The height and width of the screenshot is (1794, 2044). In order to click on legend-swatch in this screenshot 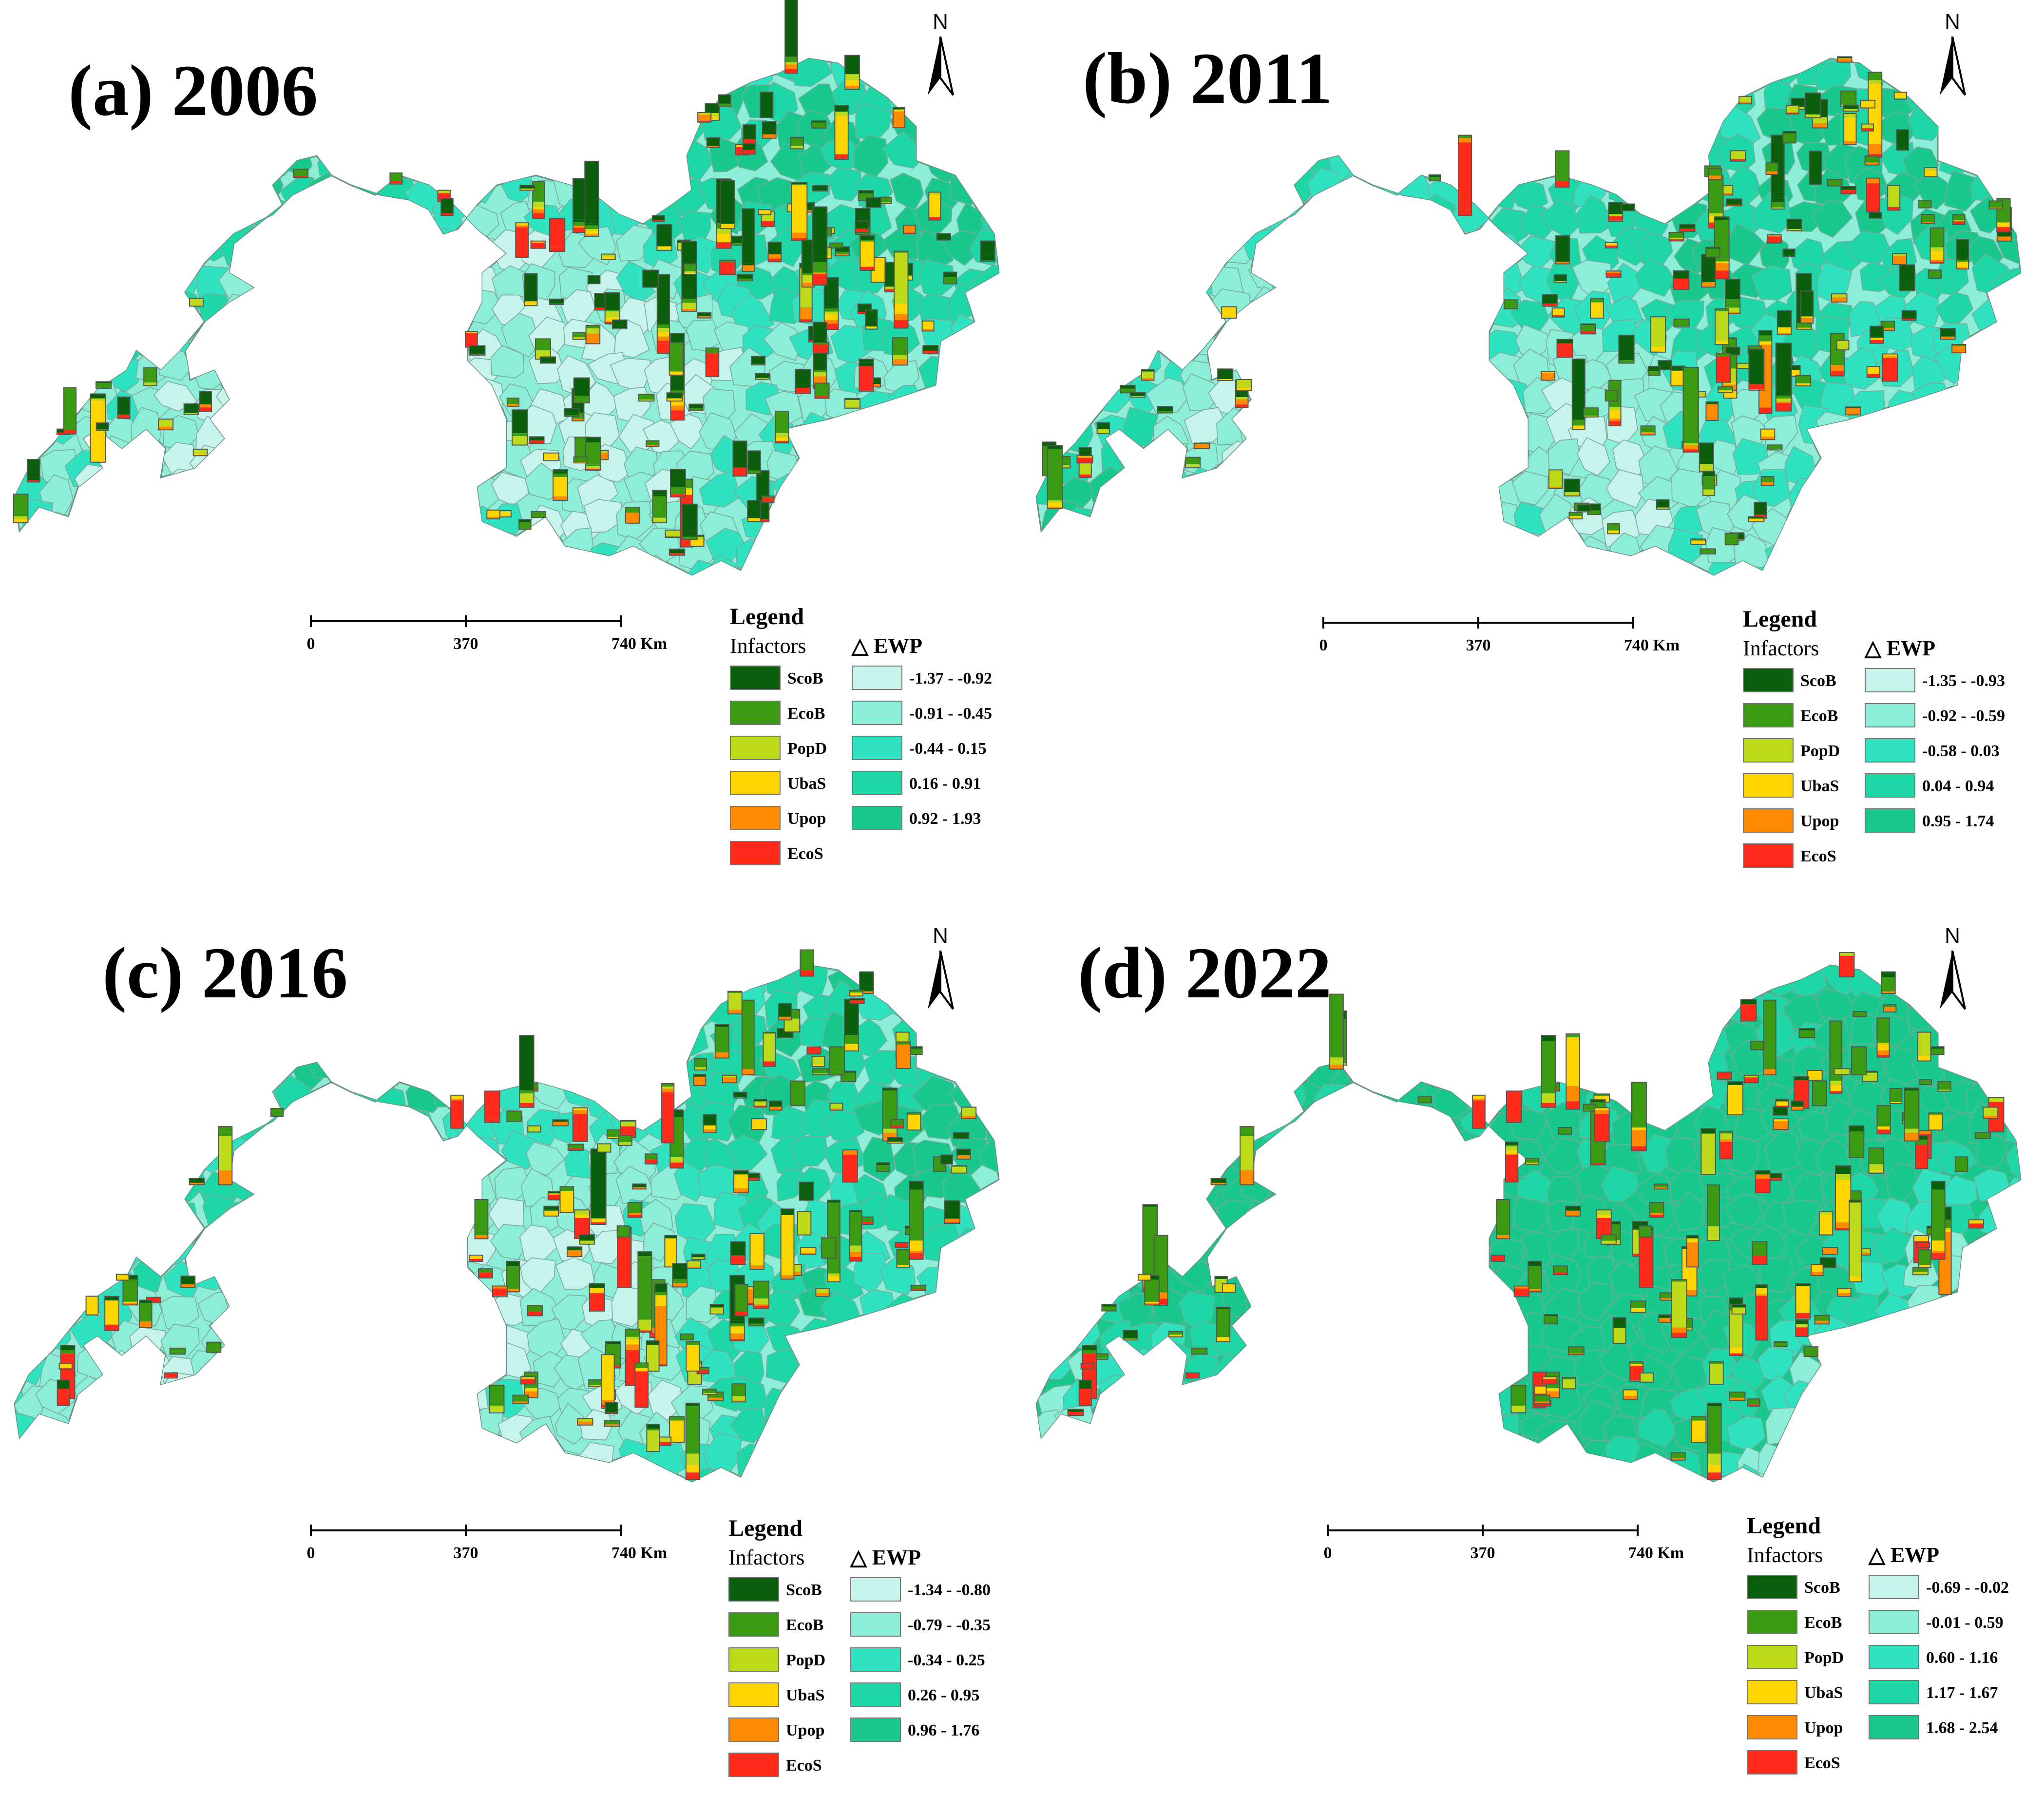, I will do `click(877, 748)`.